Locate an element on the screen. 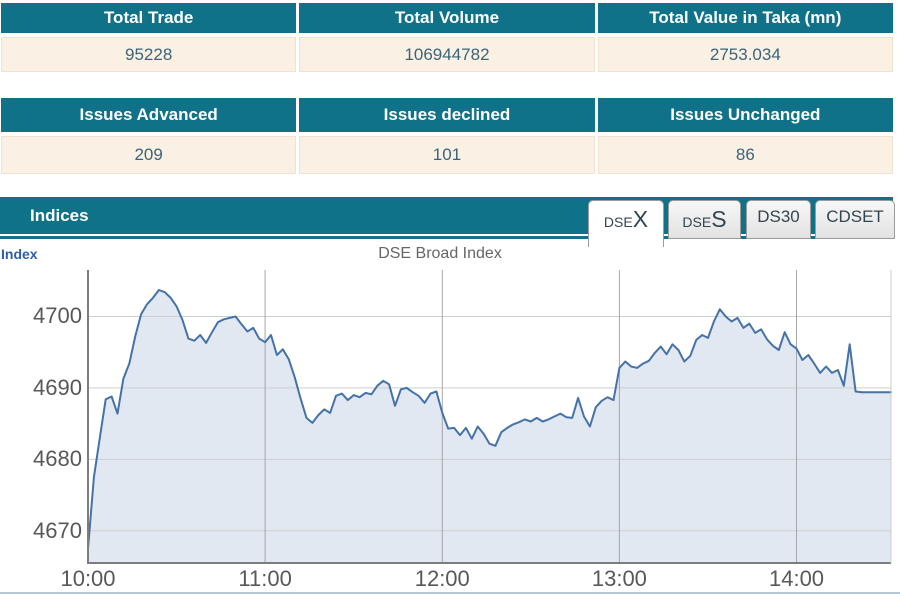 The image size is (900, 599). col-header-issues-advanced: Issues Advanced is located at coordinates (149, 115).